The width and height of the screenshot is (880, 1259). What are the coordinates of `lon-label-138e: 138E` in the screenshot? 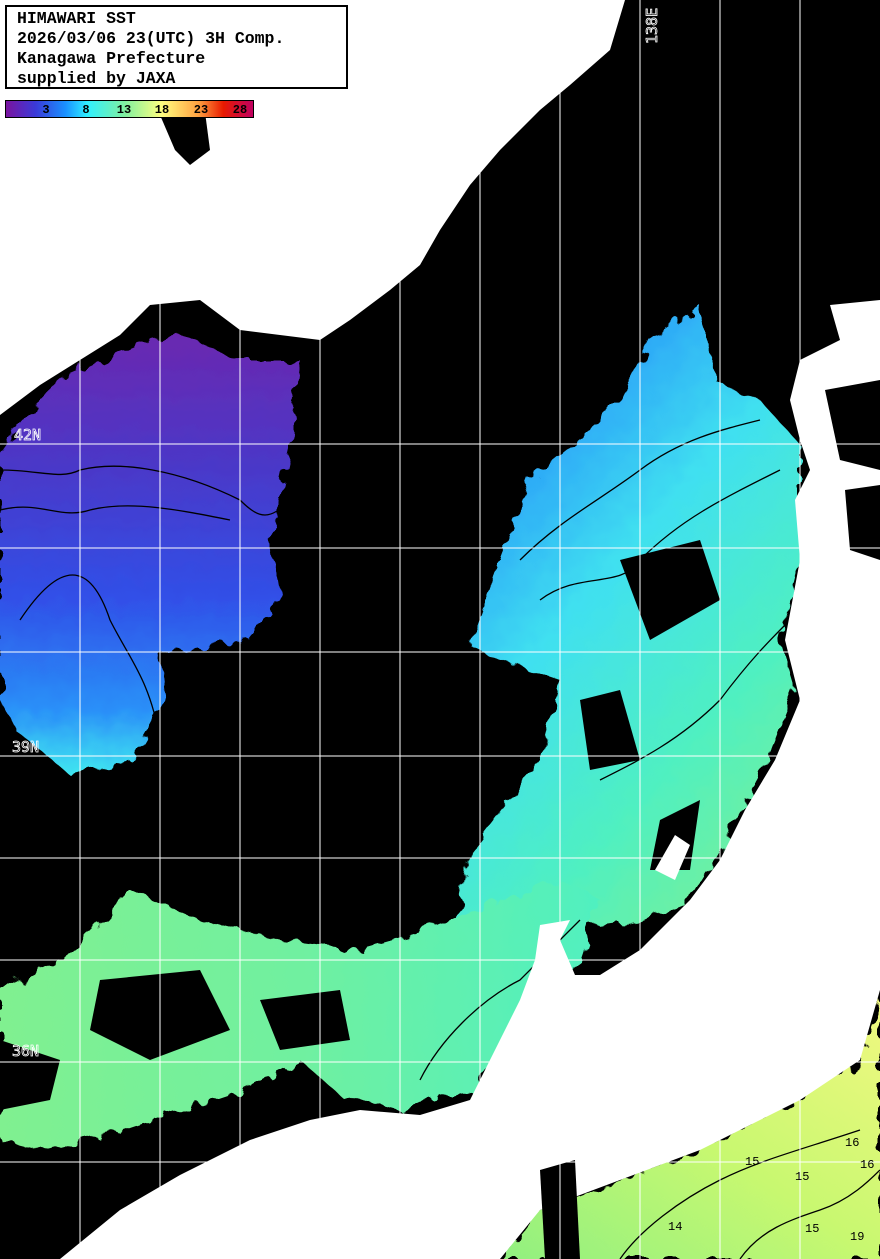 It's located at (652, 26).